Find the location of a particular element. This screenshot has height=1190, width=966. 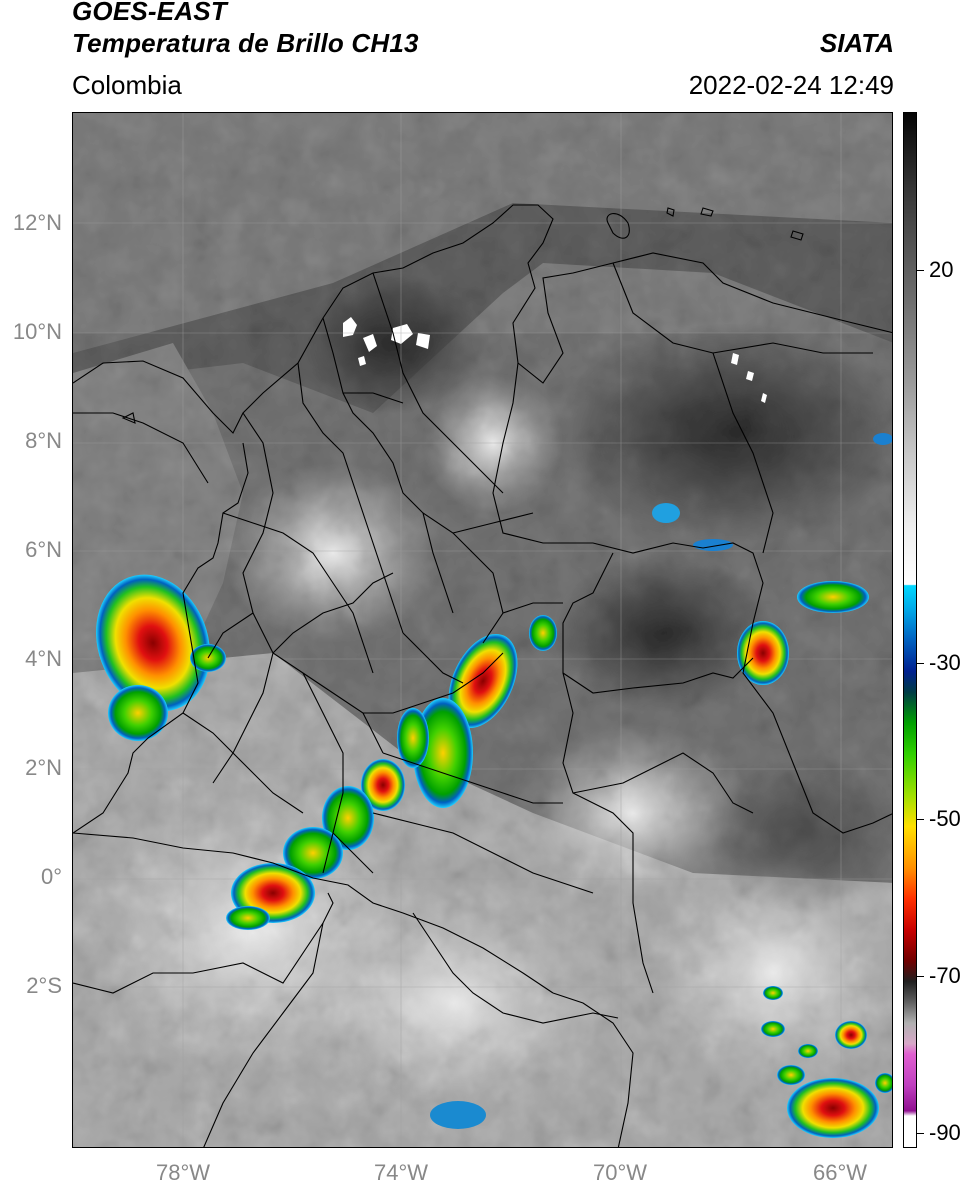

lat-label-0: 0° is located at coordinates (51, 876).